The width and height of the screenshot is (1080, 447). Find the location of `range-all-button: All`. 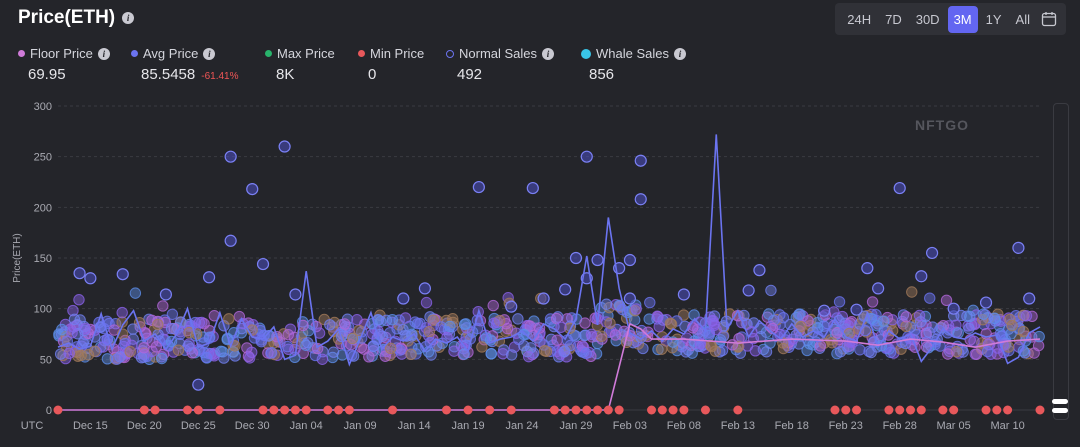

range-all-button: All is located at coordinates (1022, 19).